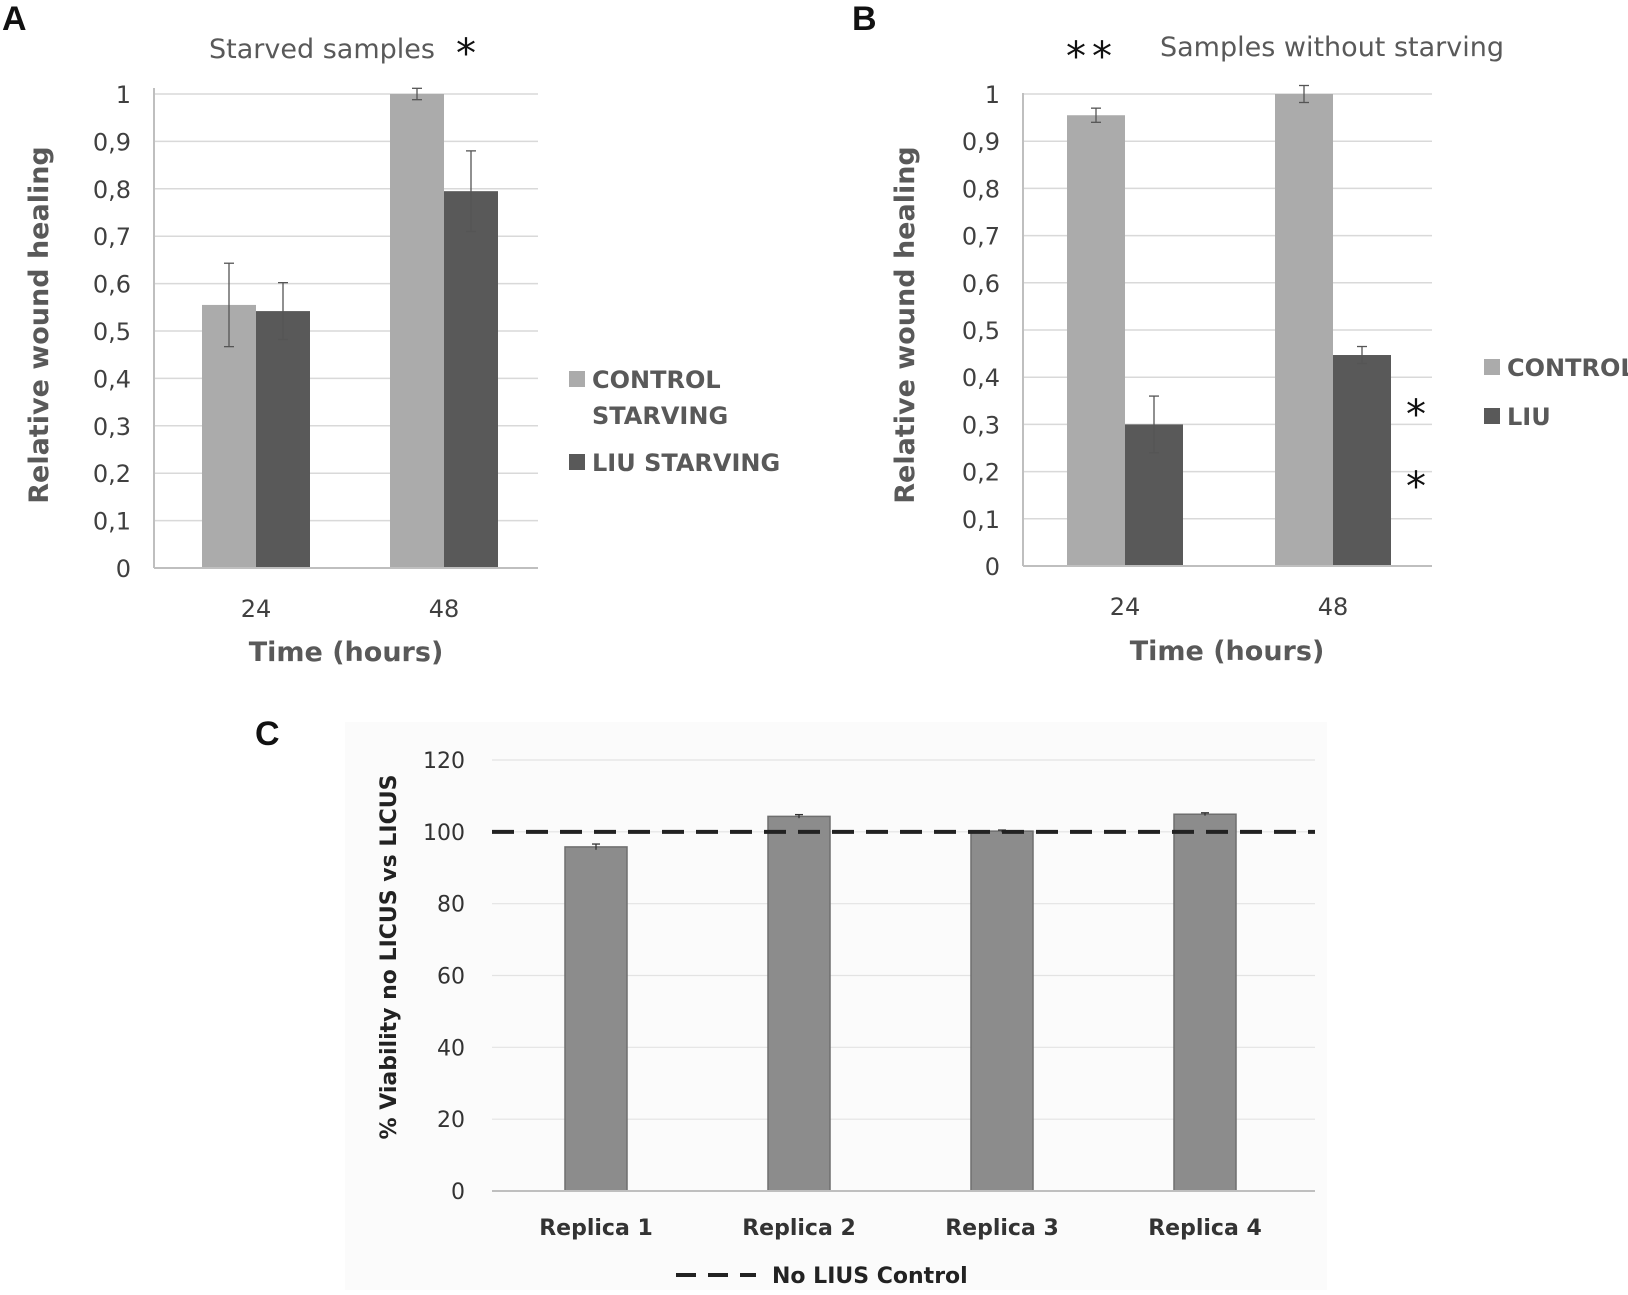  I want to click on x-tick-label: Replica 1, so click(596, 1228).